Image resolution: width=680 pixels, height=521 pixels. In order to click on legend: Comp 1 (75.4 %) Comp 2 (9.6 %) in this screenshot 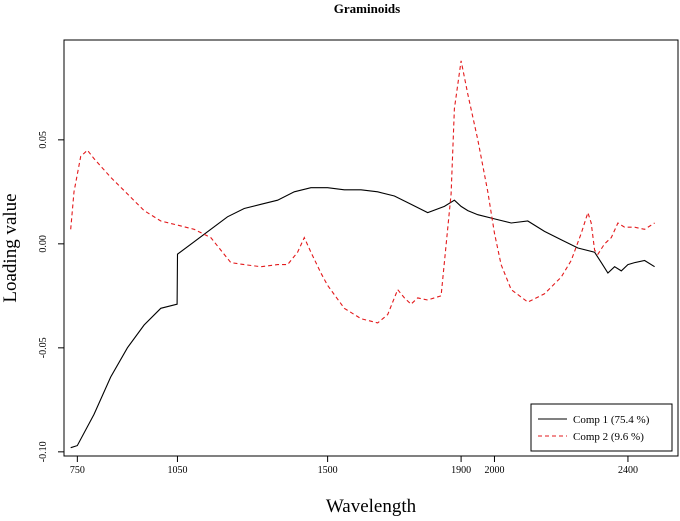, I will do `click(601, 427)`.